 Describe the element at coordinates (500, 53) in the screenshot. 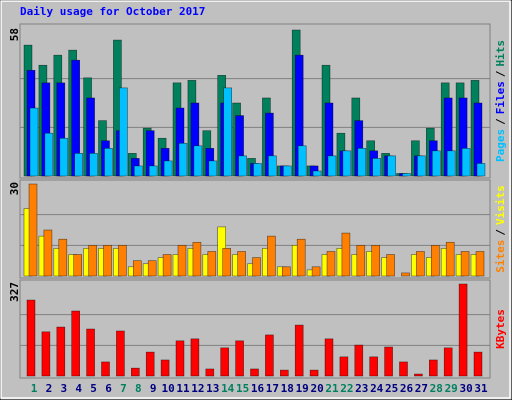

I see `legend-entry: Hits` at that location.